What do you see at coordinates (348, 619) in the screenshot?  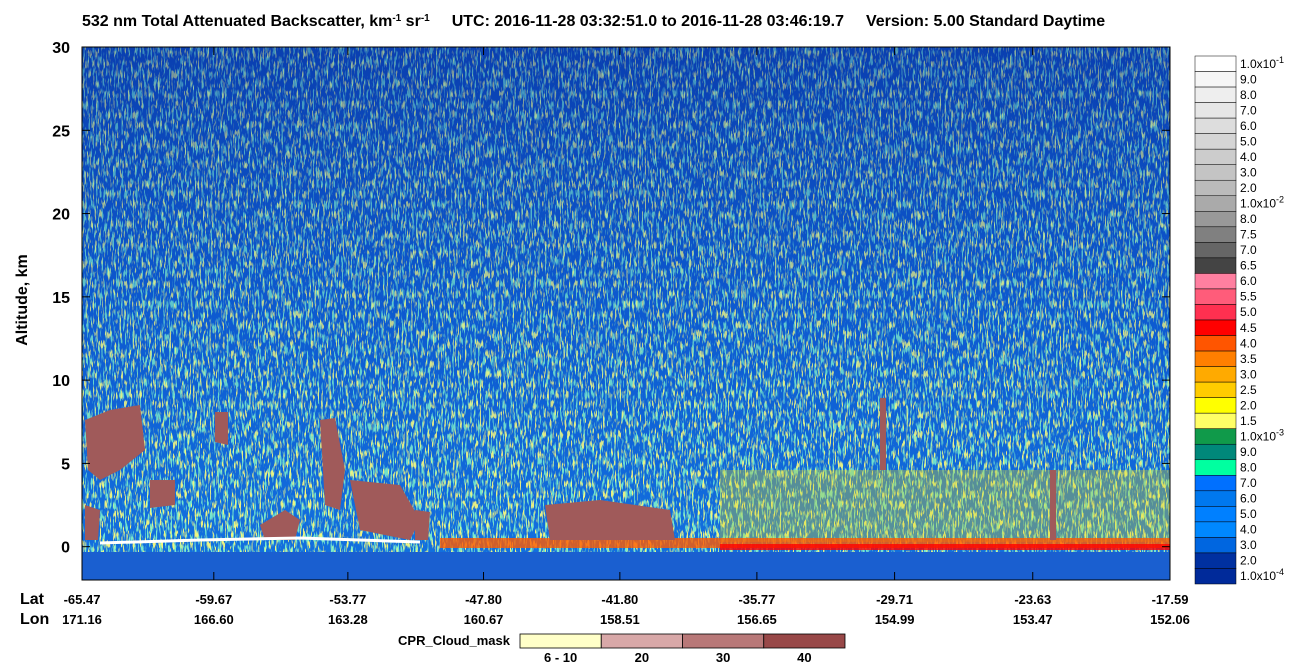 I see `x-tick-label-lon: 163.28` at bounding box center [348, 619].